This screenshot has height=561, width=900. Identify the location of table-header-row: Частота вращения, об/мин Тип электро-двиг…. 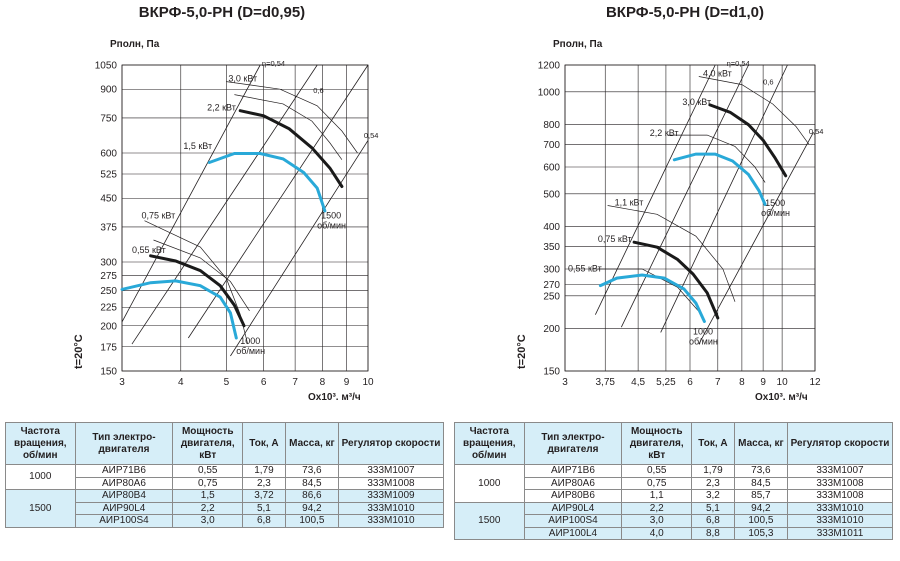
(673, 443).